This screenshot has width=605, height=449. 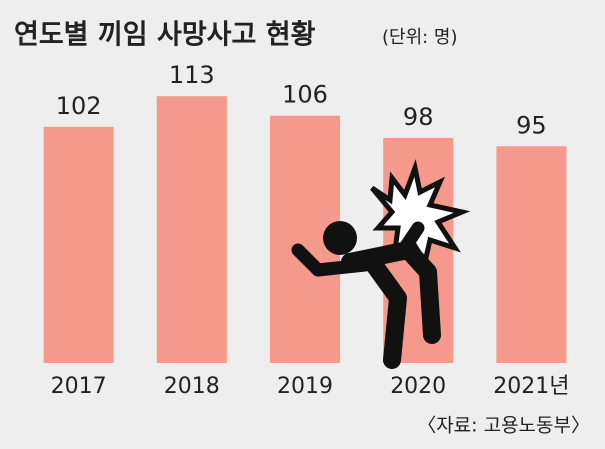 I want to click on chart-title: 연도별 끼임 사망사고 현황, so click(x=165, y=35).